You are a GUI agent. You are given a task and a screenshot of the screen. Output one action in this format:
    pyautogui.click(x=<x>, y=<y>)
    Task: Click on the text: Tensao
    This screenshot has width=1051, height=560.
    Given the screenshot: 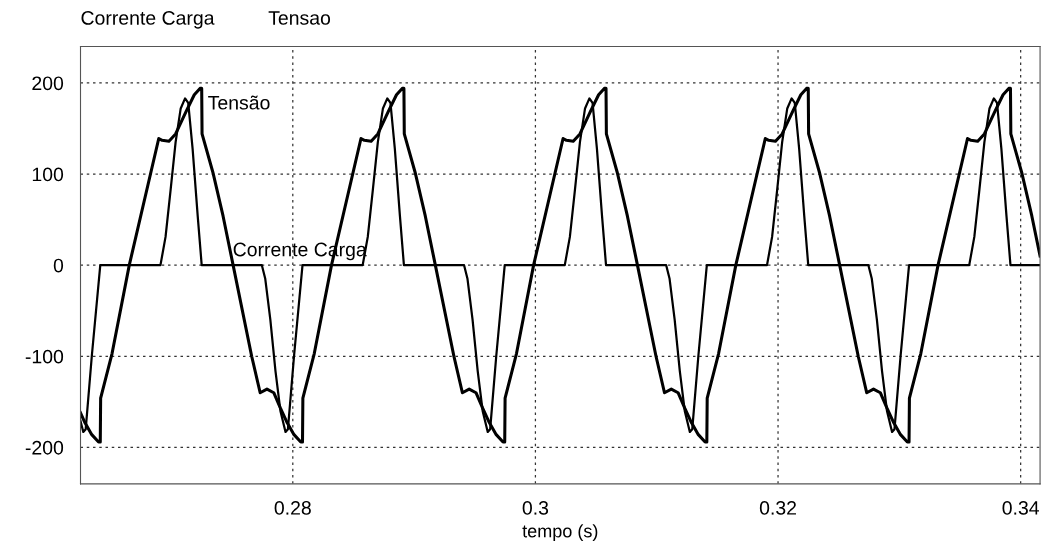 What is the action you would take?
    pyautogui.click(x=299, y=18)
    